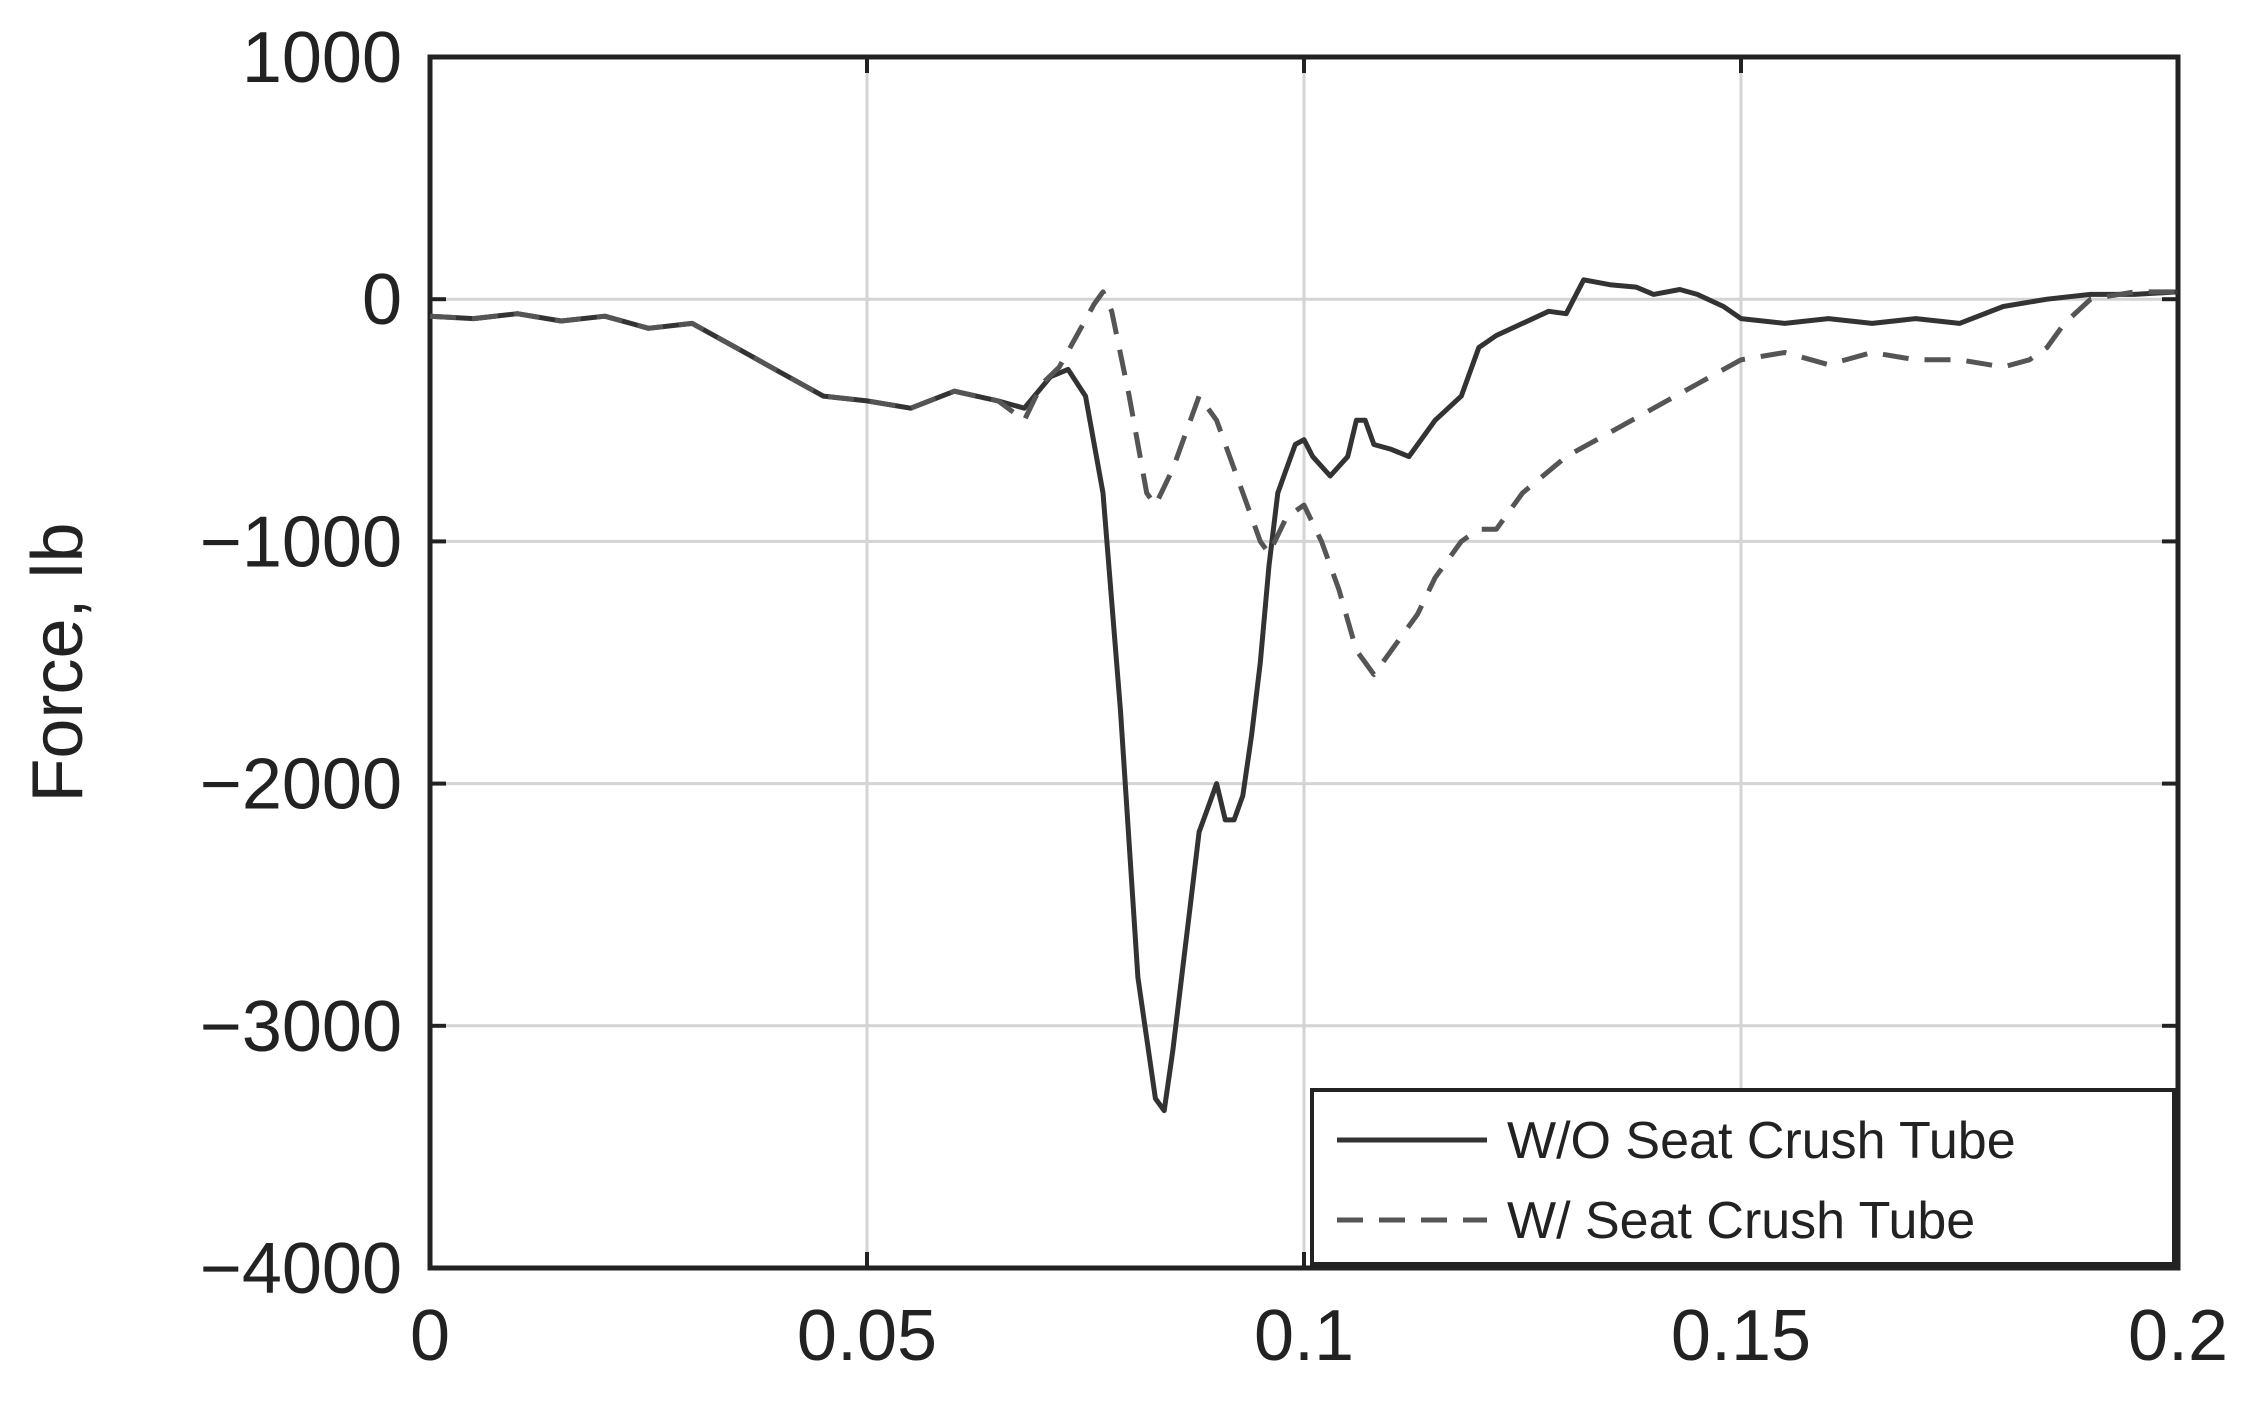 This screenshot has width=2258, height=1413. I want to click on x-tick-label: 0, so click(430, 1336).